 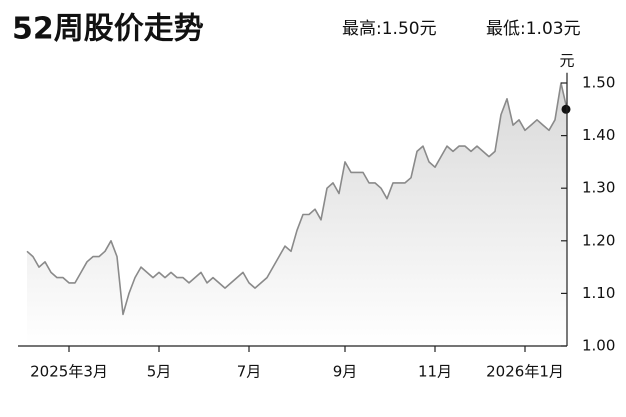 What do you see at coordinates (435, 372) in the screenshot?
I see `x-tick-label: 11月` at bounding box center [435, 372].